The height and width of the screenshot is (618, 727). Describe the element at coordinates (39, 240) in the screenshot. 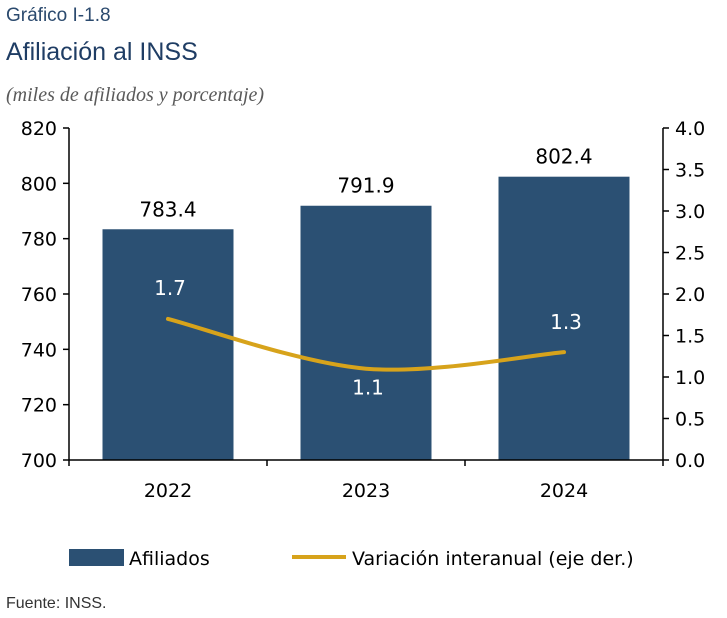

I see `y-left-tick-label: 780` at that location.